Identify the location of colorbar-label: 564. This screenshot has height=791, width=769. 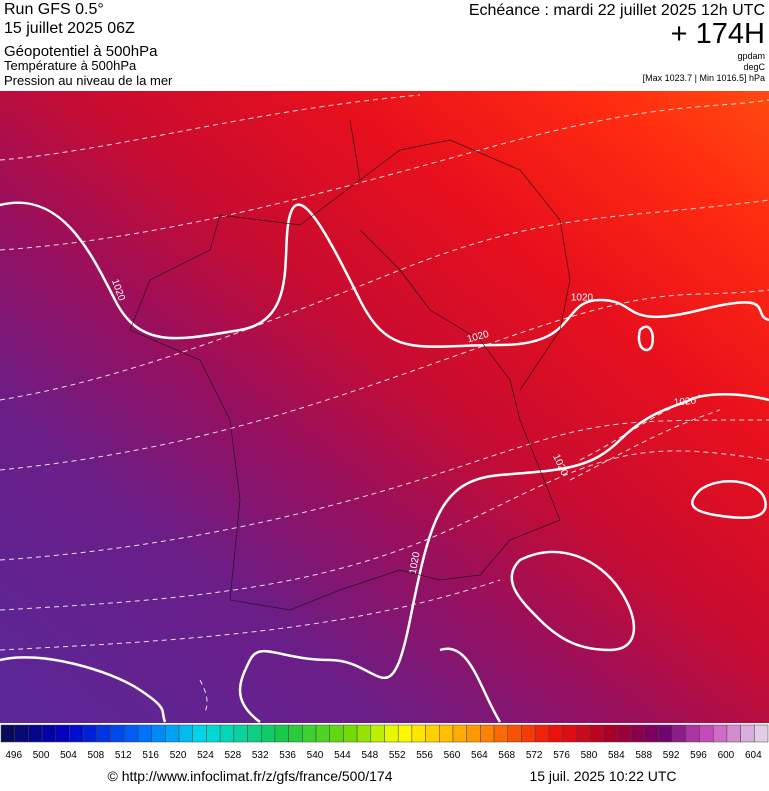
(479, 755).